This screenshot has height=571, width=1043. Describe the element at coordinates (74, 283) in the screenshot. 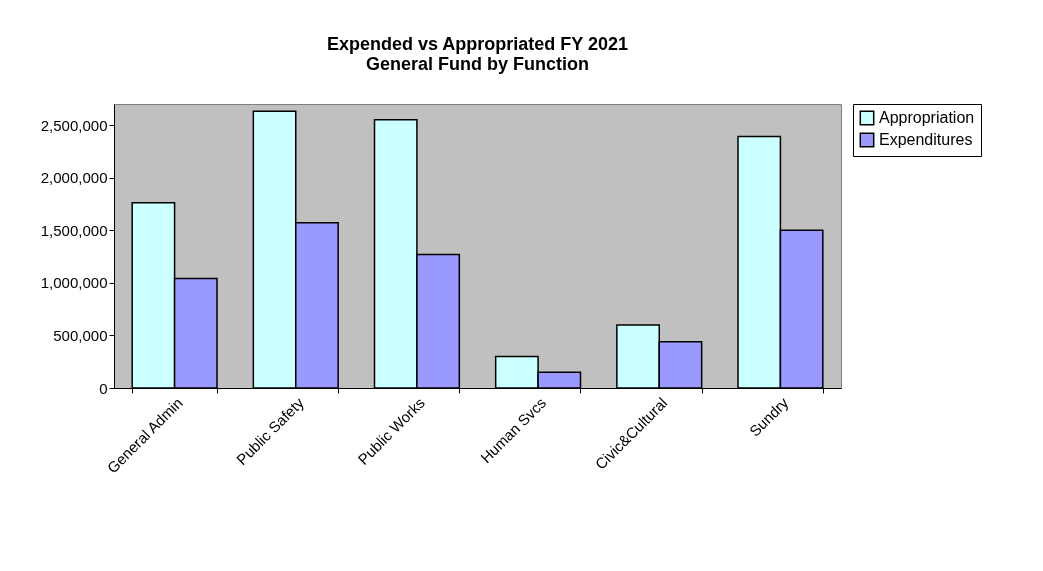

I see `y-tick-label: 1,000,000` at that location.